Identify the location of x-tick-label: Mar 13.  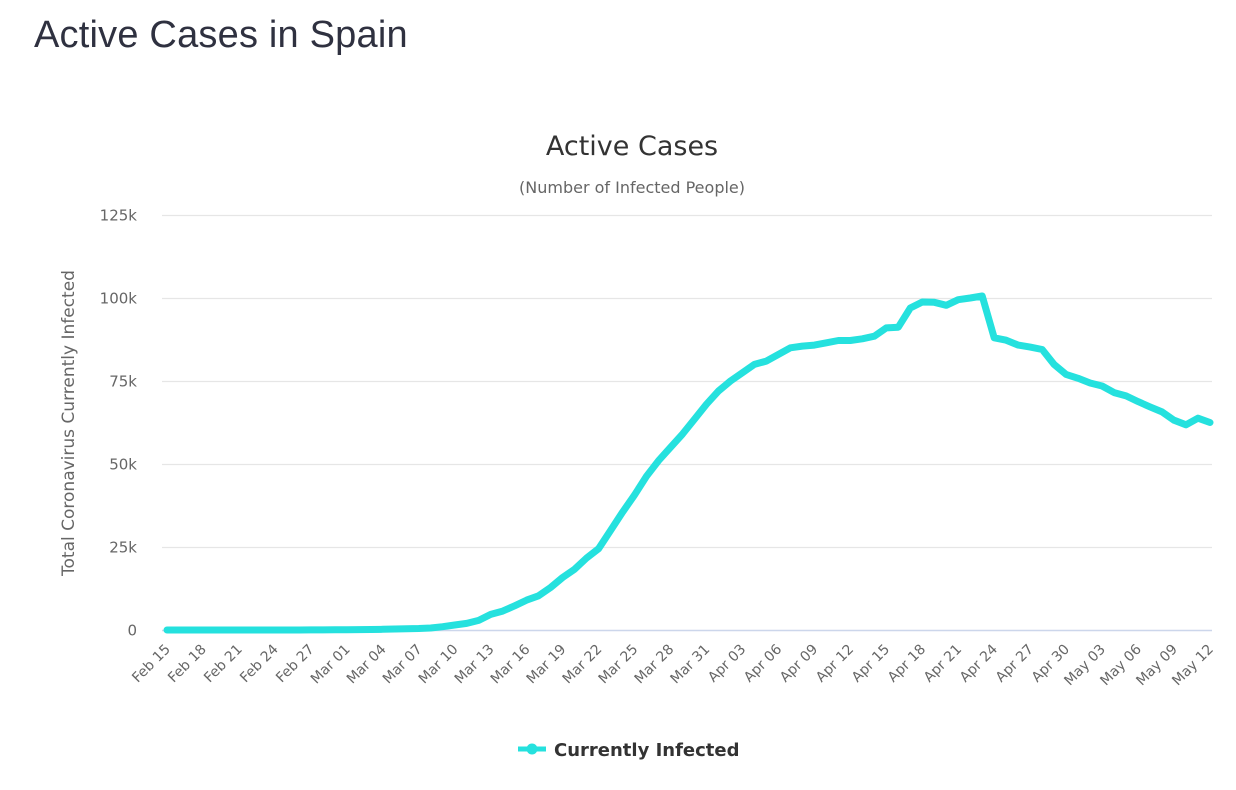
(475, 665).